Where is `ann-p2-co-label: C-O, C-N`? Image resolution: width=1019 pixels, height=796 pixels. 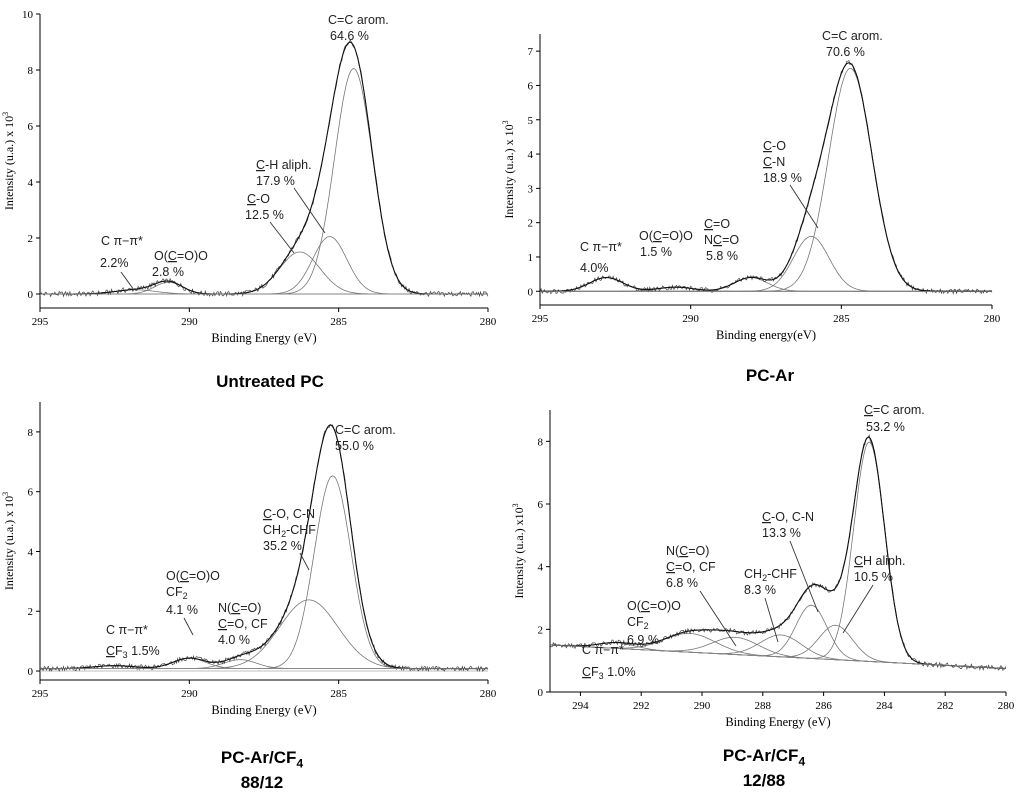 ann-p2-co-label: C-O, C-N is located at coordinates (289, 514).